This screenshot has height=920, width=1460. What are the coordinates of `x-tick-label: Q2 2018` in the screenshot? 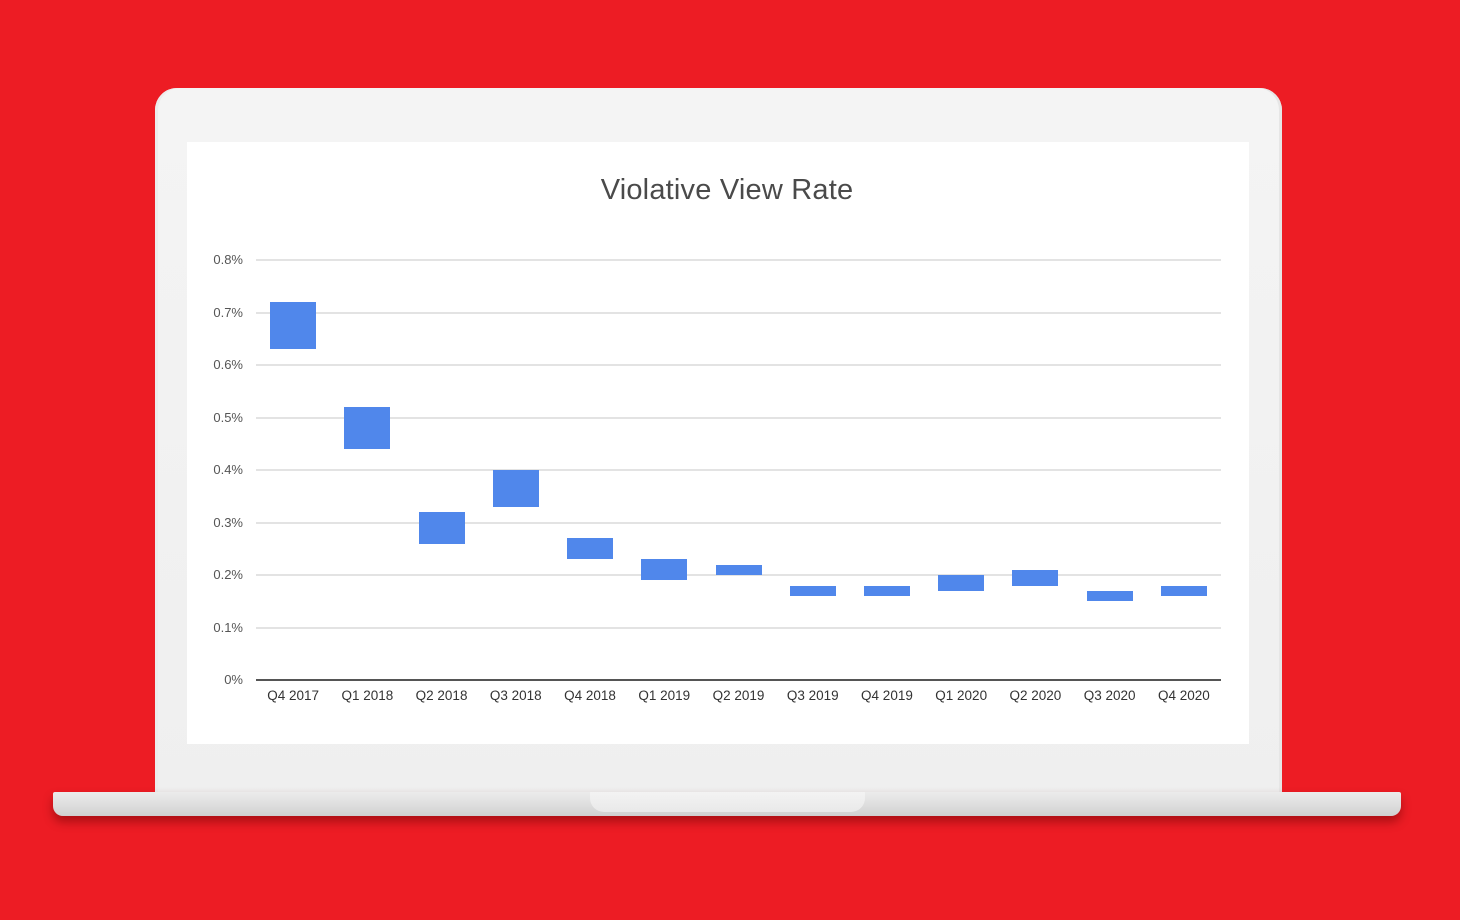 It's located at (441, 695).